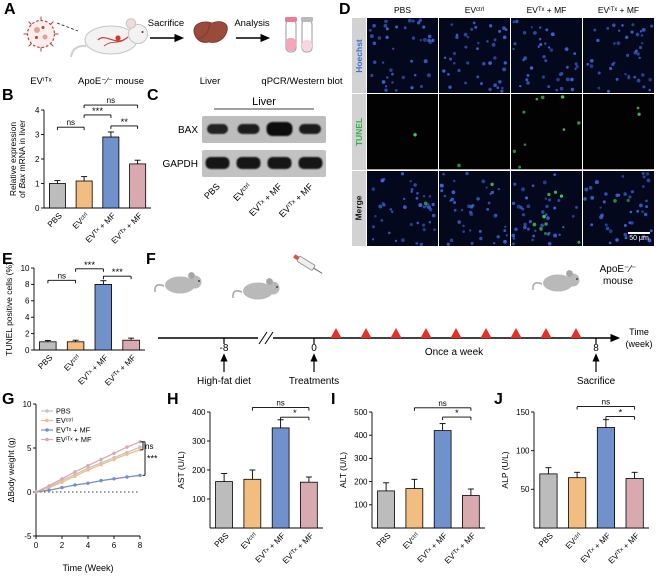 The image size is (658, 576). Describe the element at coordinates (359, 56) in the screenshot. I see `microscopy-row-label-hoechst: Hoechst` at that location.